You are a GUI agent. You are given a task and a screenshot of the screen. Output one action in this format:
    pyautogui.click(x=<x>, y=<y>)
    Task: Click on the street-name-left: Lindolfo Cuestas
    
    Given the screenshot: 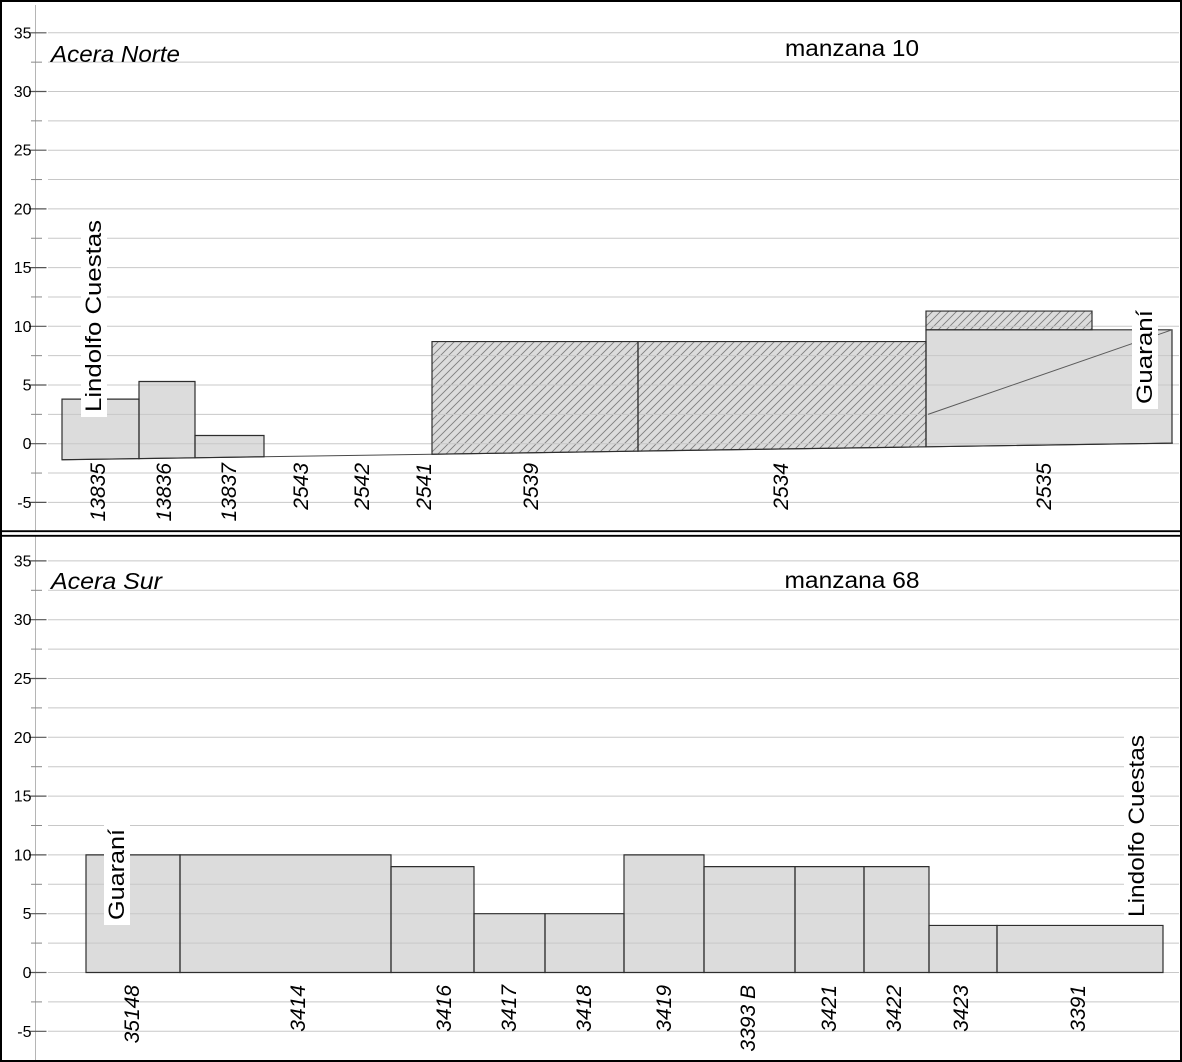 What is the action you would take?
    pyautogui.click(x=93, y=316)
    